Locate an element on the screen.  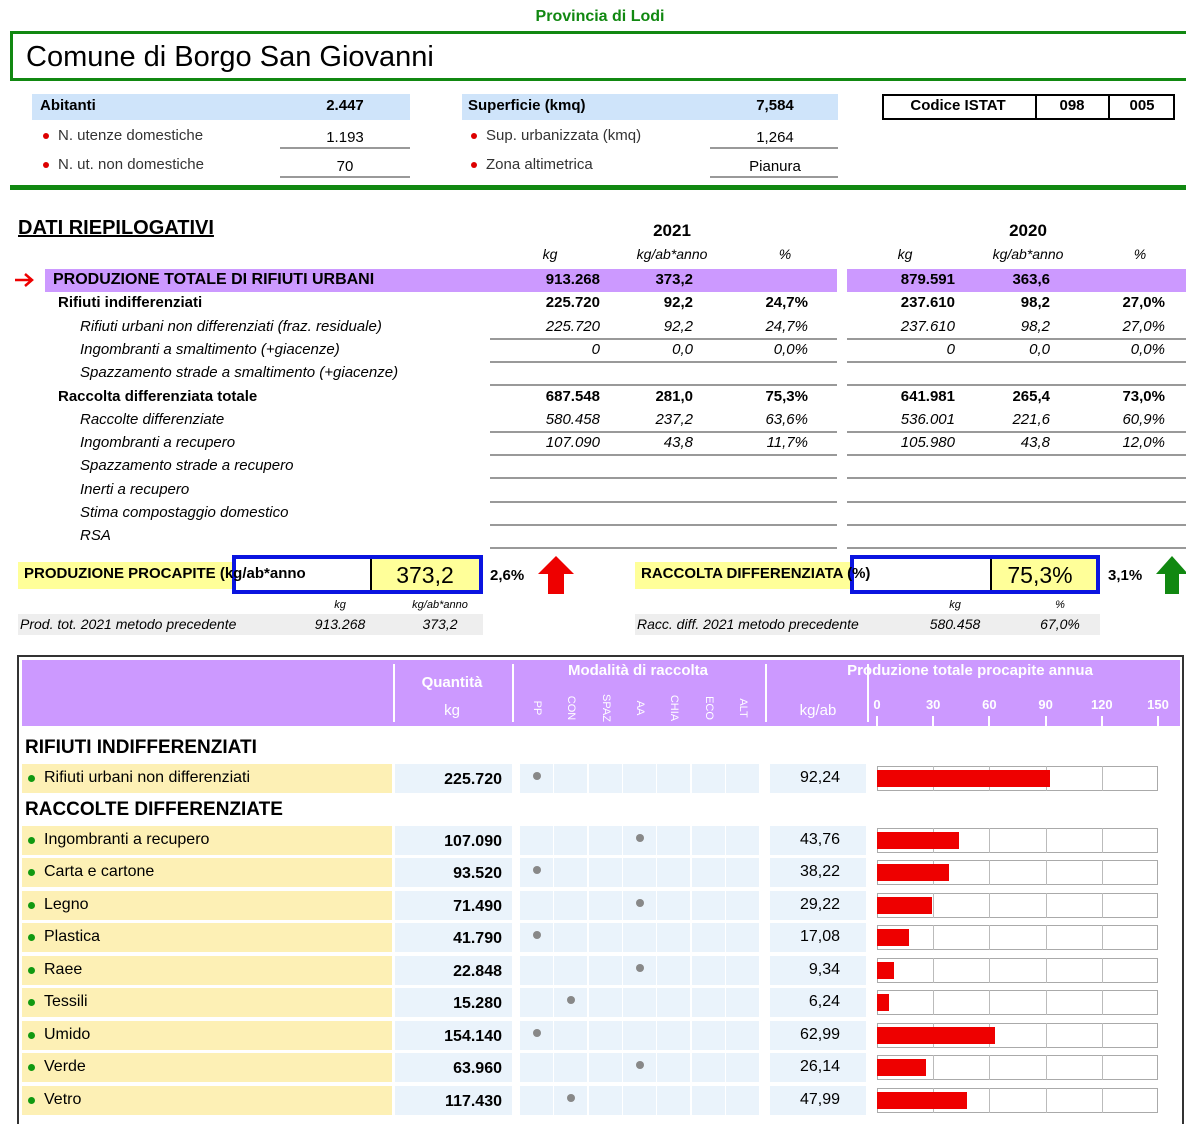
previous-label: Prod. tot. 2021 metodo precedente is located at coordinates (128, 624).